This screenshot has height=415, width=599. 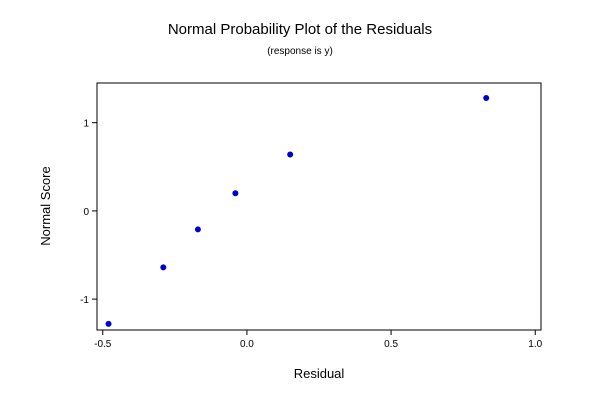 I want to click on y-axis: -1 0 1, so click(x=88, y=212).